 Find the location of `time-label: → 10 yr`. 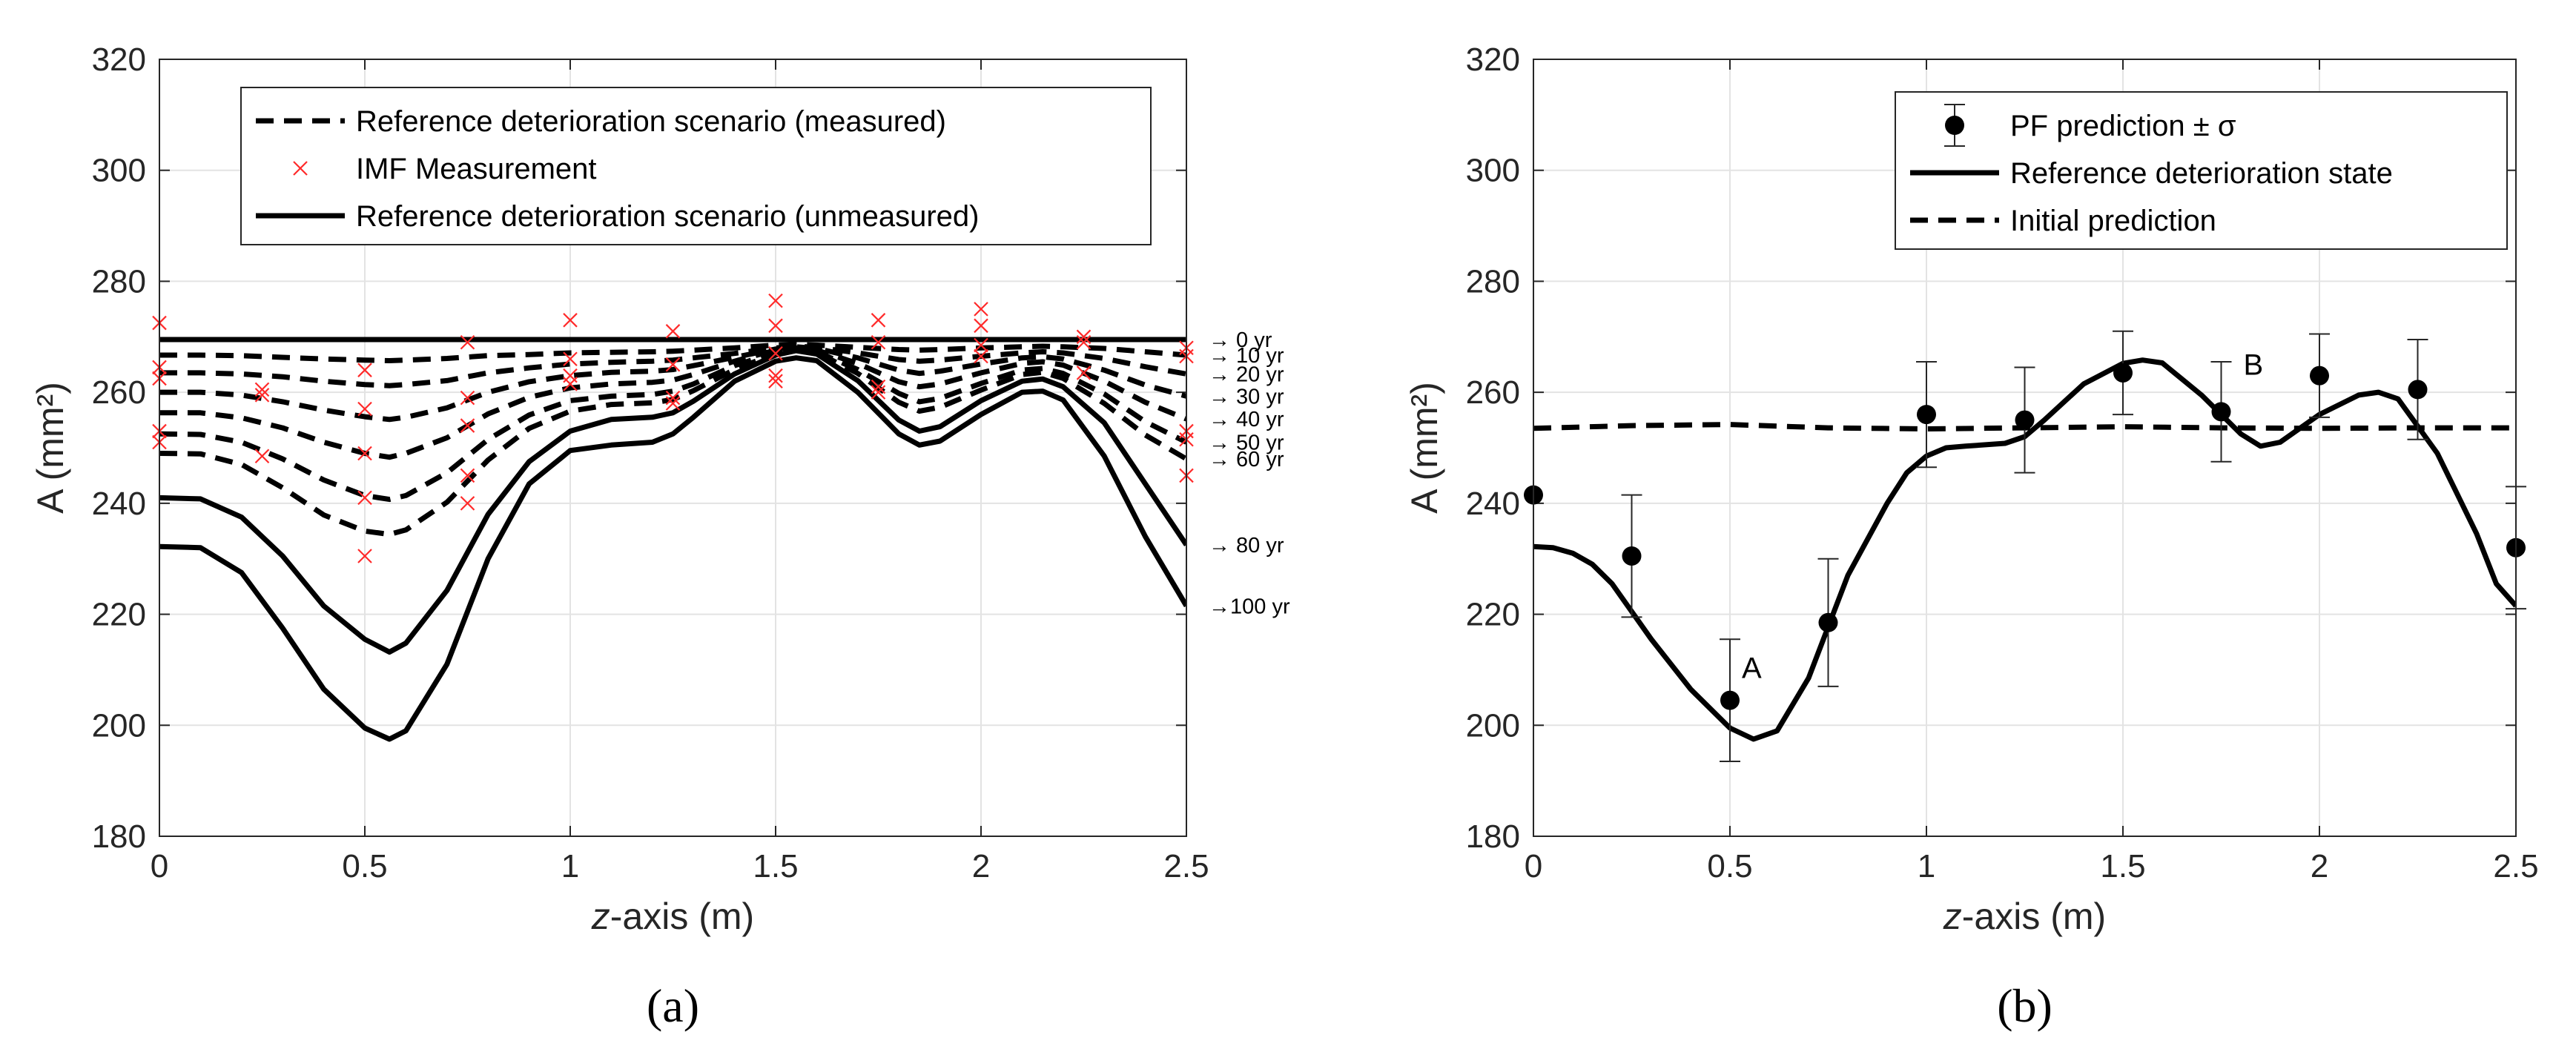

time-label: → 10 yr is located at coordinates (1246, 356).